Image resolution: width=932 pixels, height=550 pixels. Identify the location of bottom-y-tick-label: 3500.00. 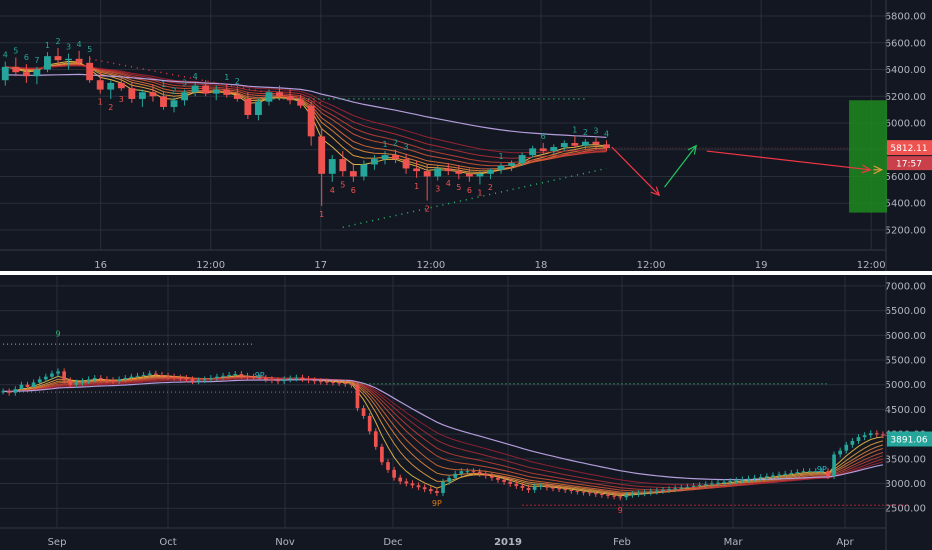
(905, 459).